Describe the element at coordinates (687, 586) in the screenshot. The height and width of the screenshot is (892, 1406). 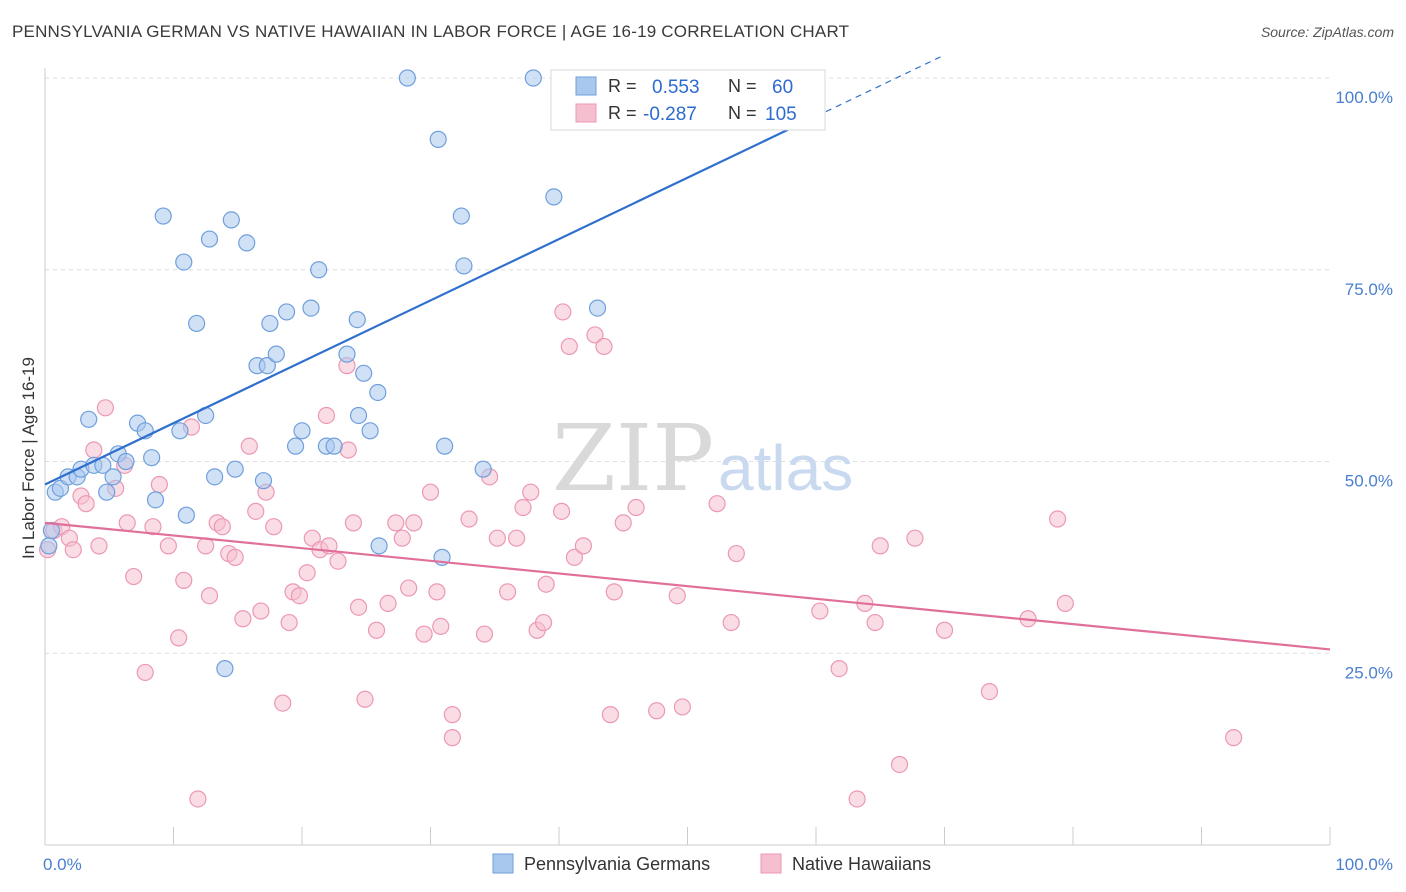
I see `trend-line-native-hawaiians` at that location.